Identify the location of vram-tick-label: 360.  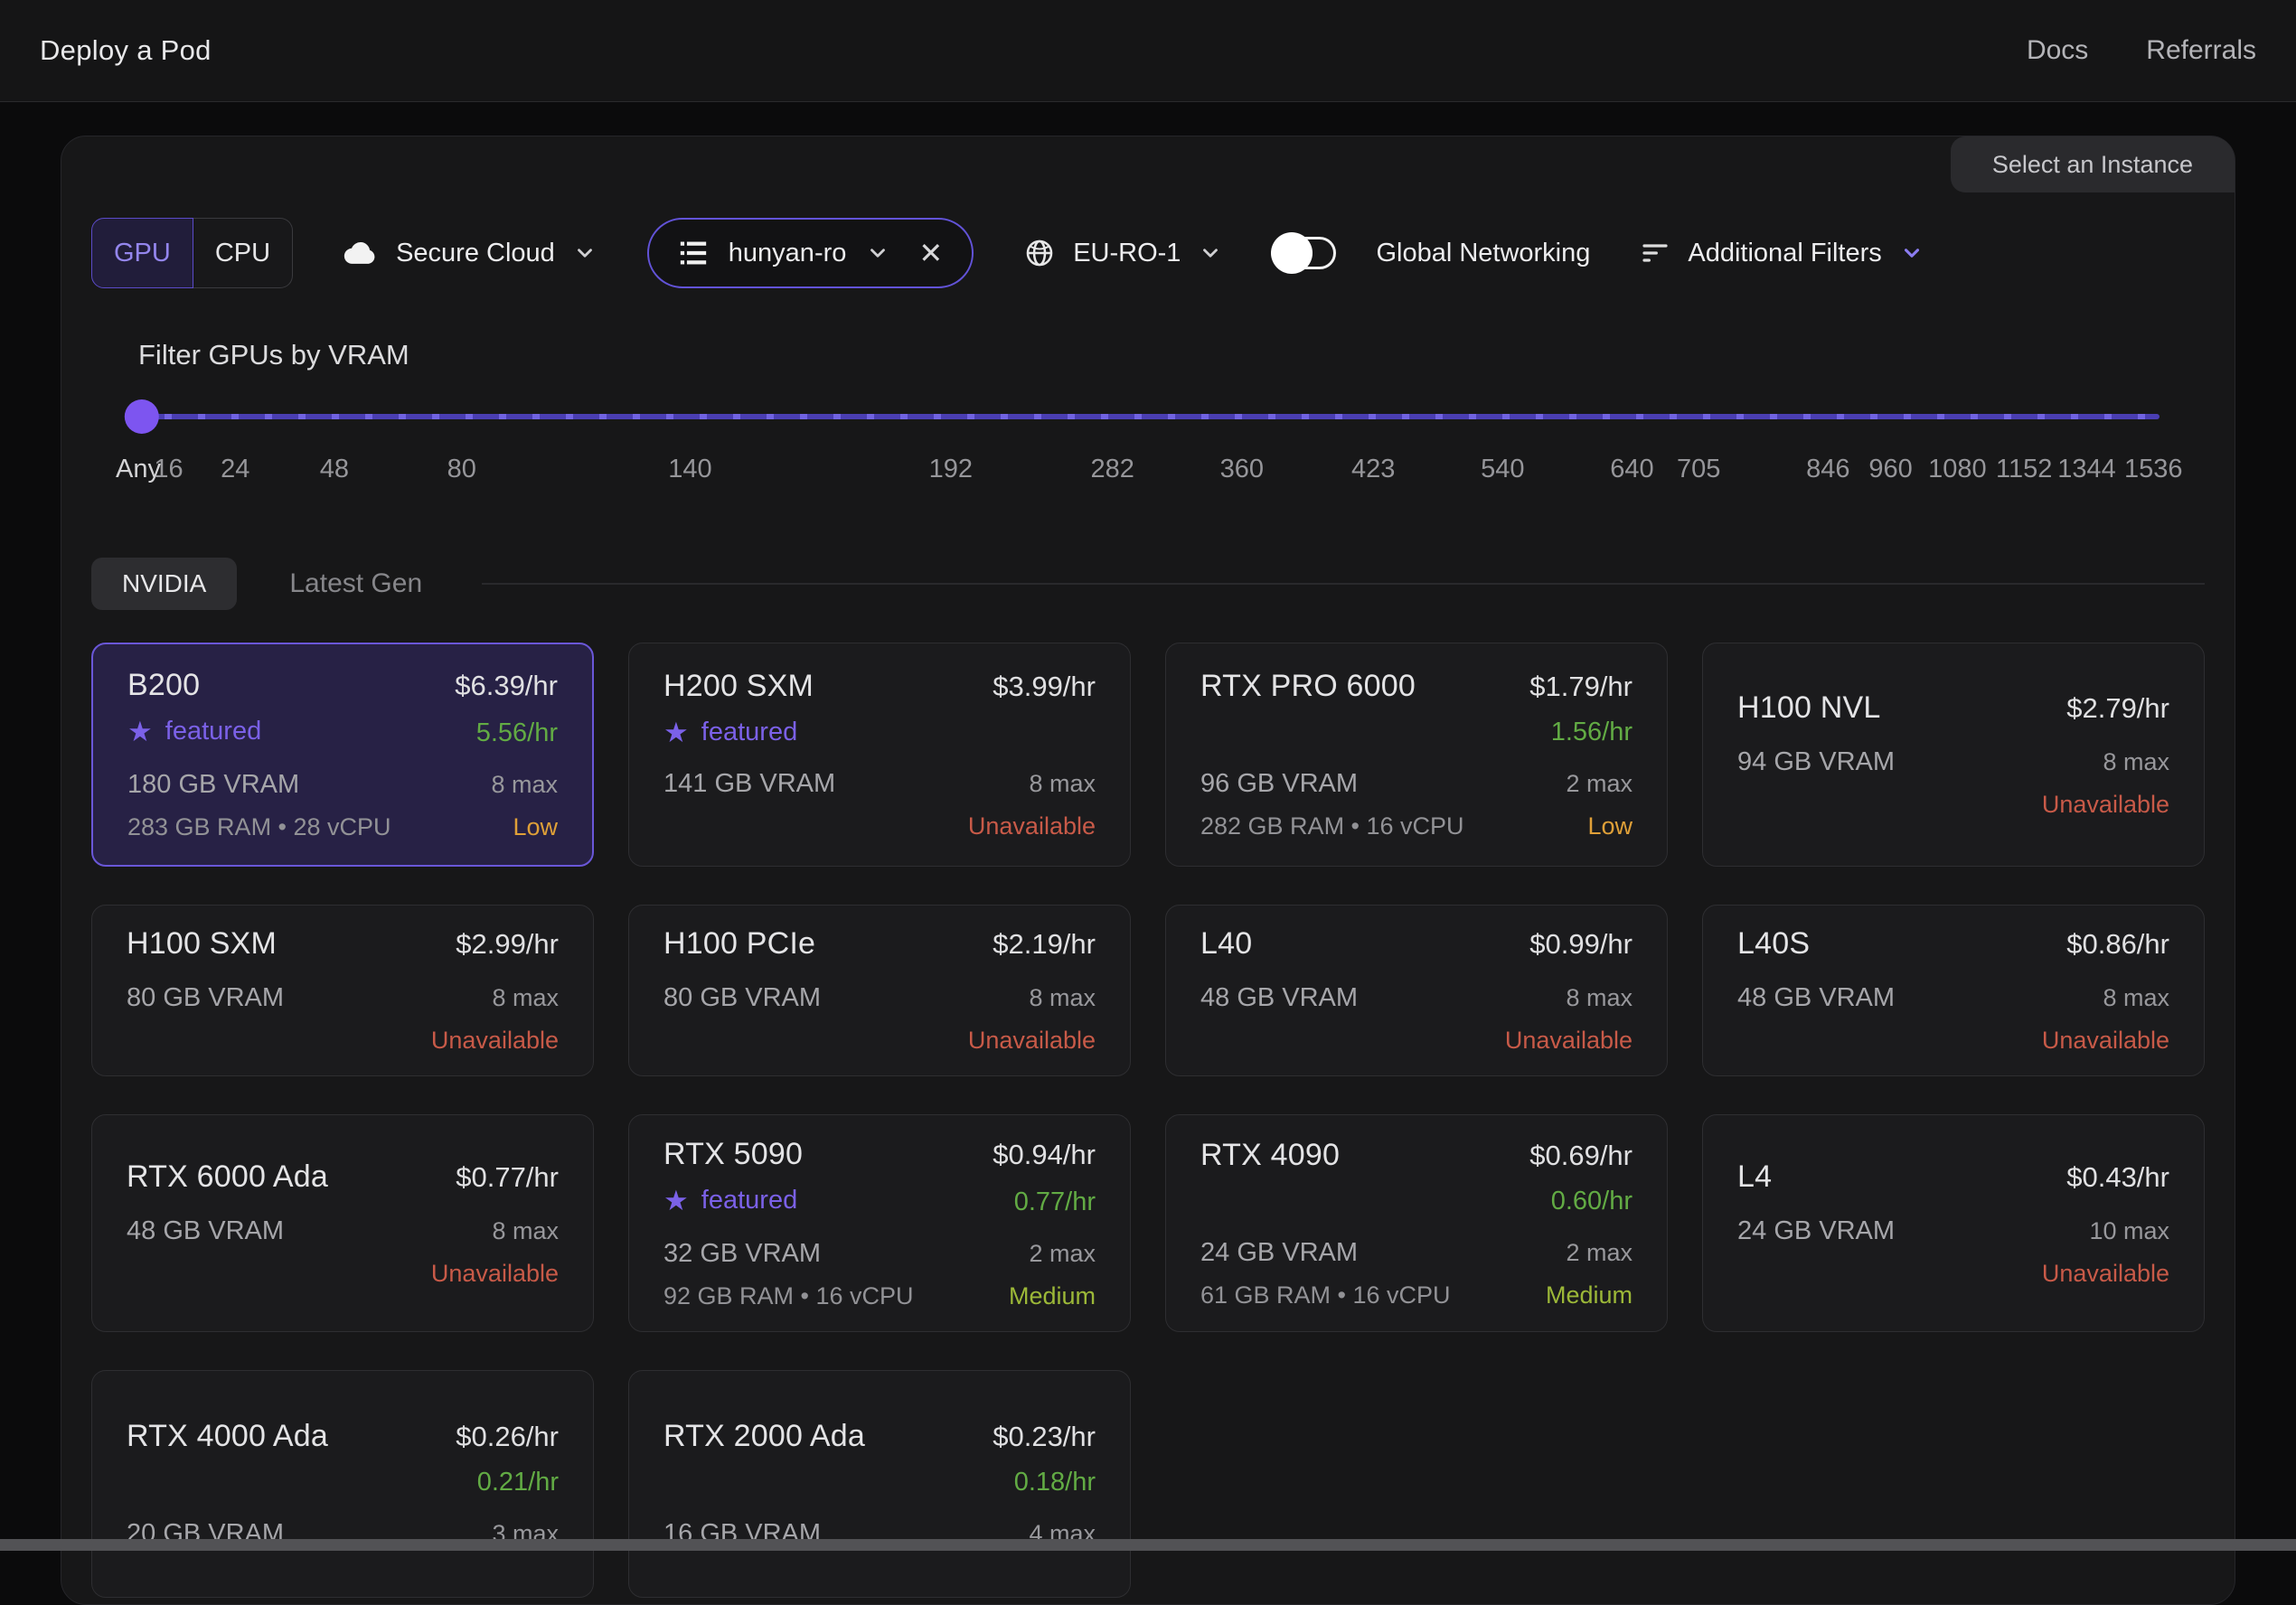
(1242, 469).